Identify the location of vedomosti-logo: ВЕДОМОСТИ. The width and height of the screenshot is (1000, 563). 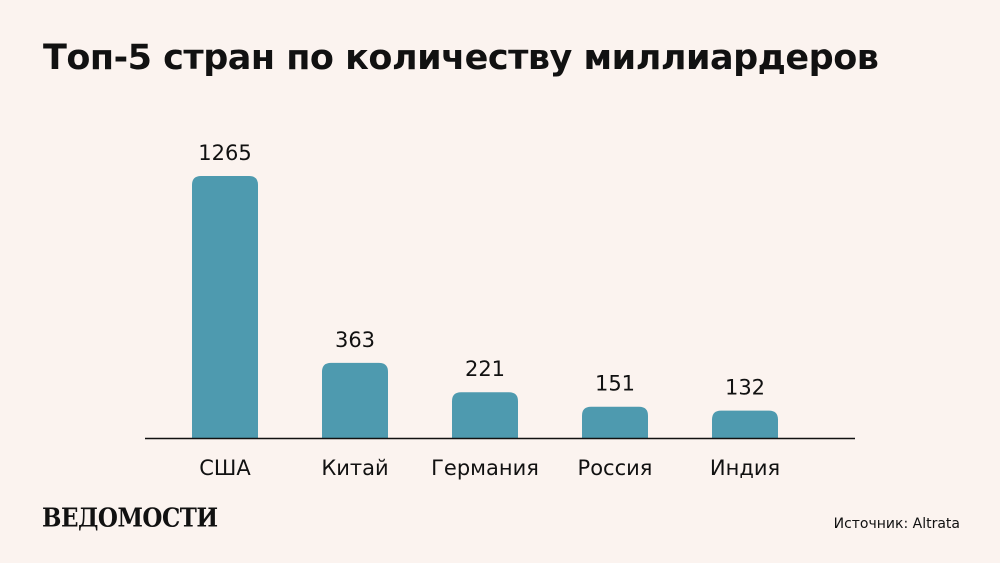
(130, 518).